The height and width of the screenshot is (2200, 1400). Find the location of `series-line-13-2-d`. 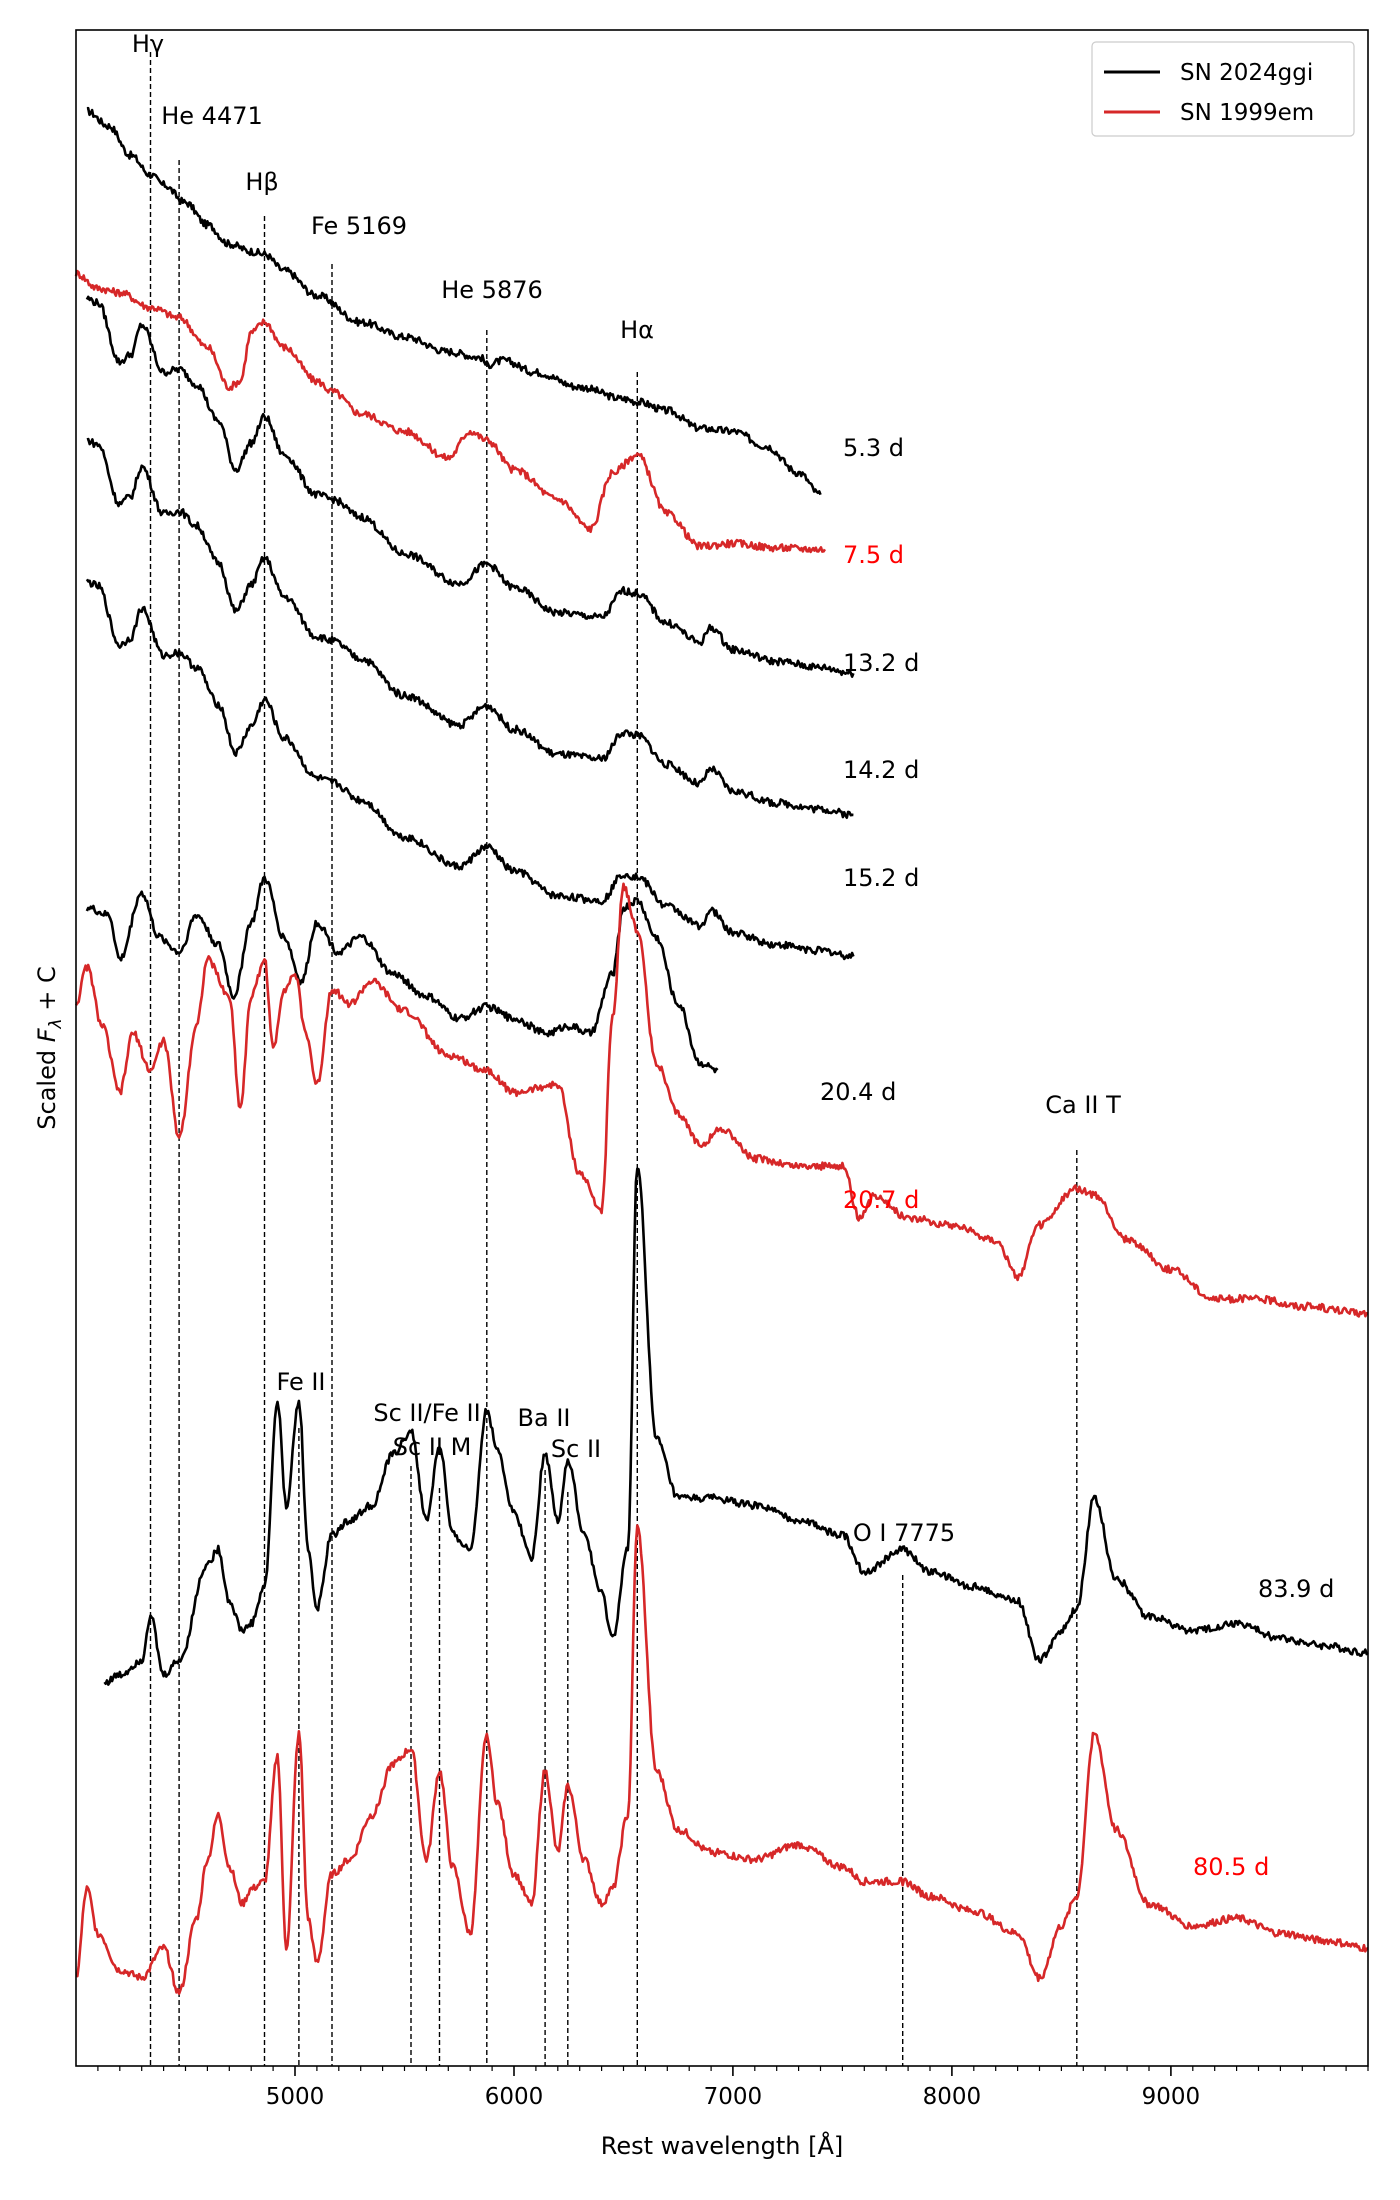

series-line-13-2-d is located at coordinates (470, 486).